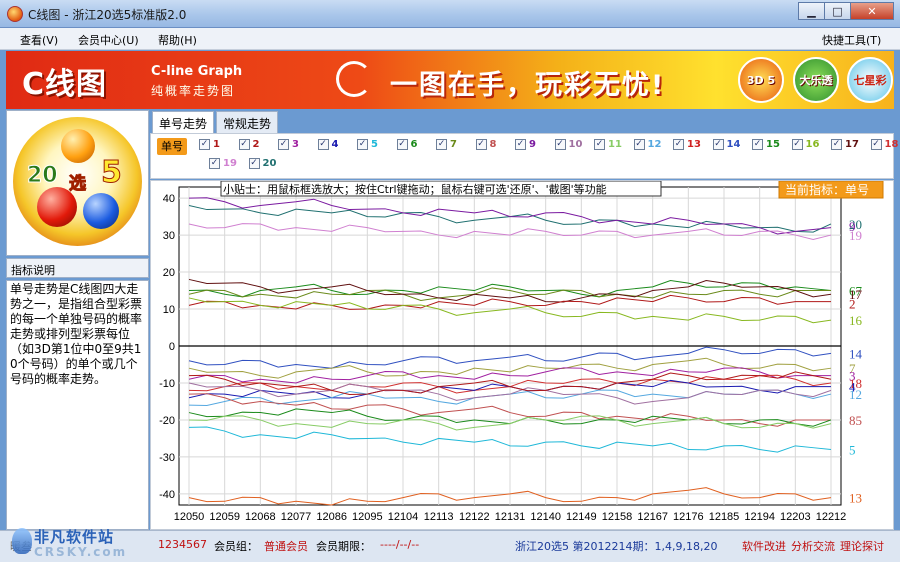 The width and height of the screenshot is (900, 562). I want to click on series-end-label: 14, so click(856, 353).